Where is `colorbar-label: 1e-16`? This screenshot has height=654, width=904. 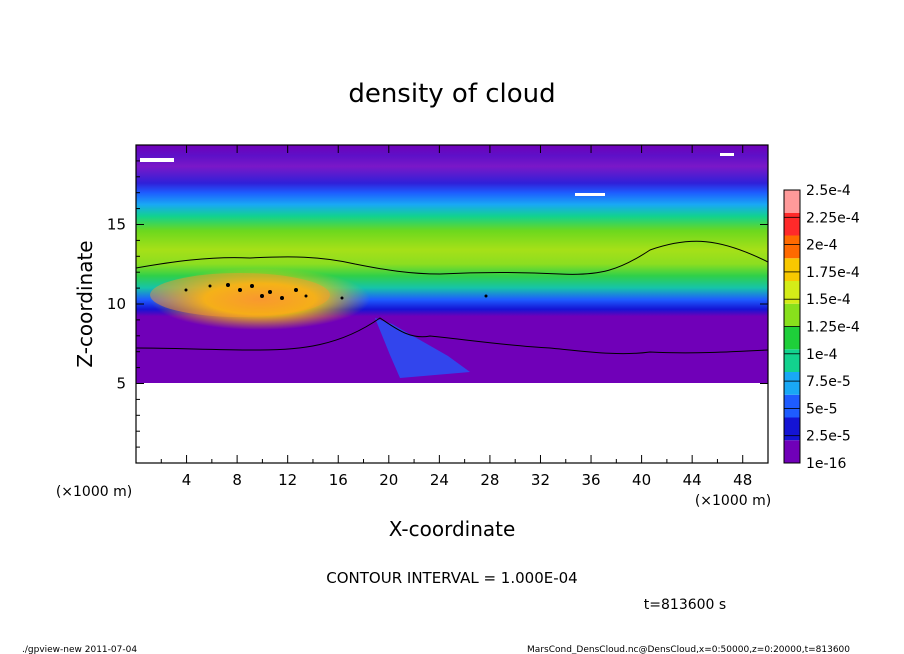
colorbar-label: 1e-16 is located at coordinates (826, 464).